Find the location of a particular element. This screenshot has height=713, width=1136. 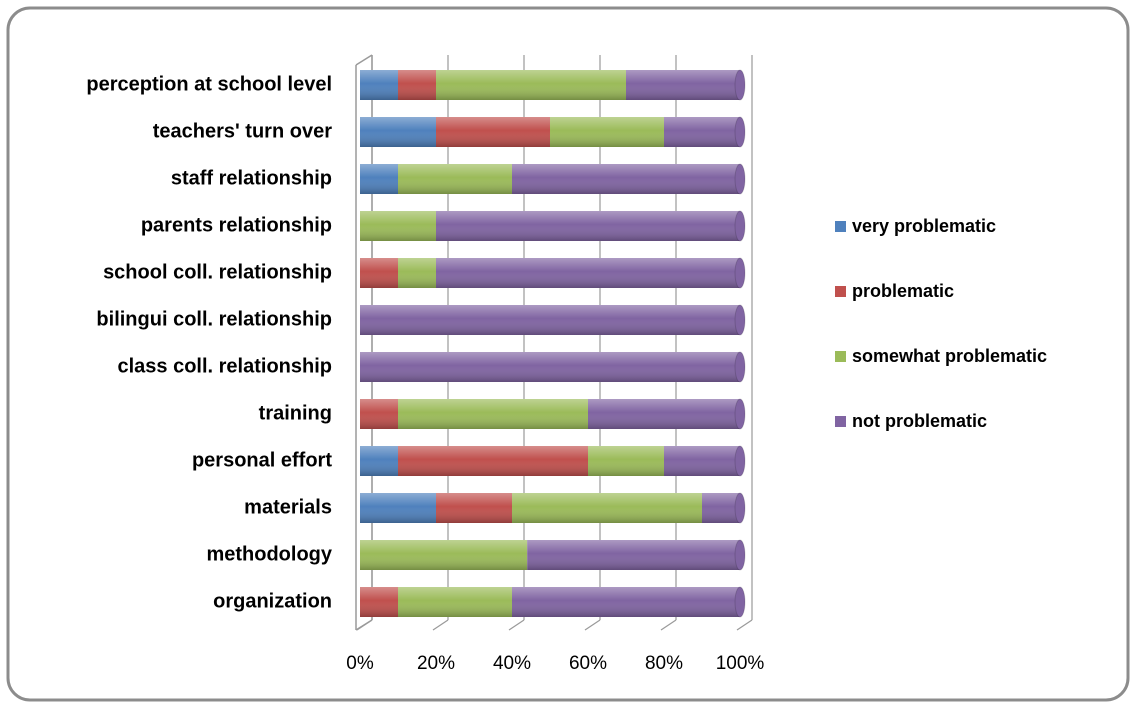

y-tick-label: parents relationship is located at coordinates (236, 225).